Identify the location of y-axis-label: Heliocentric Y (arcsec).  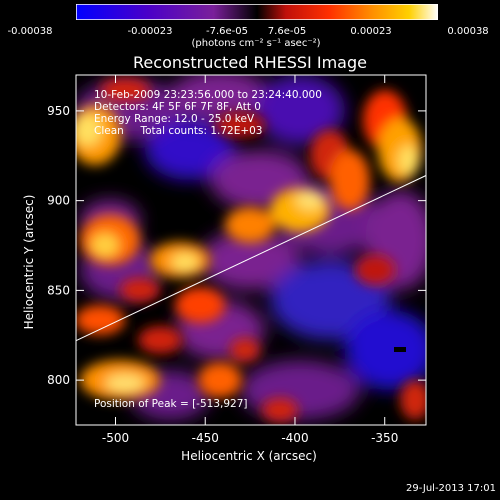
(29, 262).